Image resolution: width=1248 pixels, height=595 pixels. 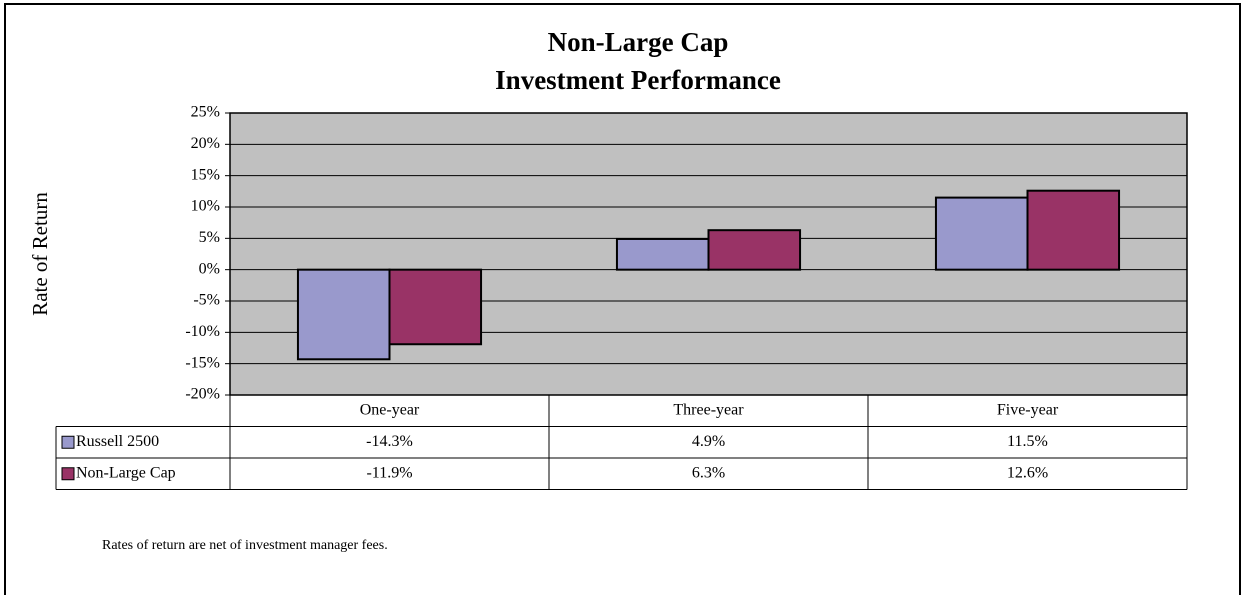 I want to click on y-tick-label: 15%, so click(x=205, y=174).